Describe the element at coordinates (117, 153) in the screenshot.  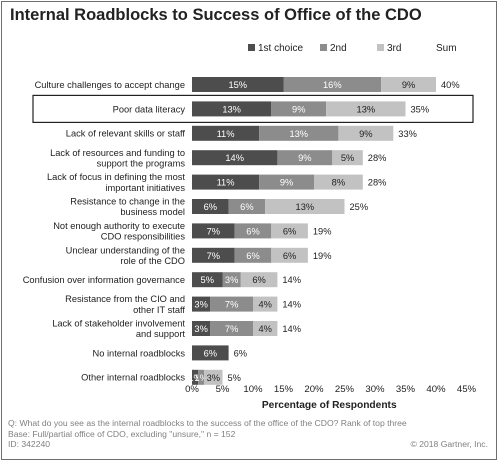
I see `category-label: Lack of resources and funding to` at that location.